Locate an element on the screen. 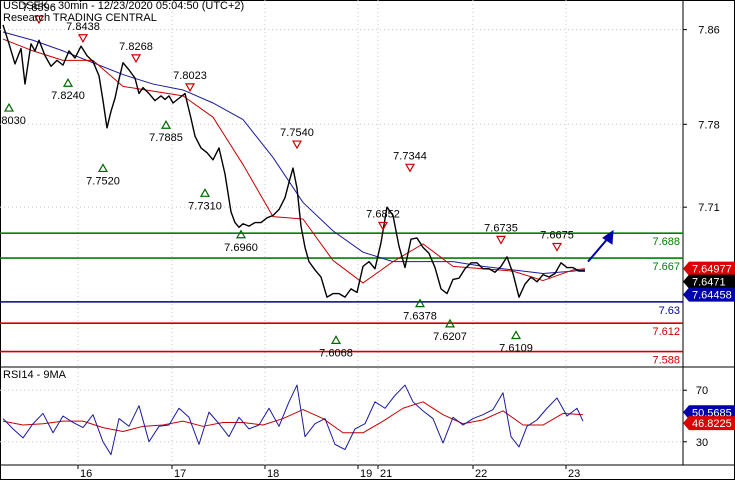  series-rsi_ma is located at coordinates (293, 417).